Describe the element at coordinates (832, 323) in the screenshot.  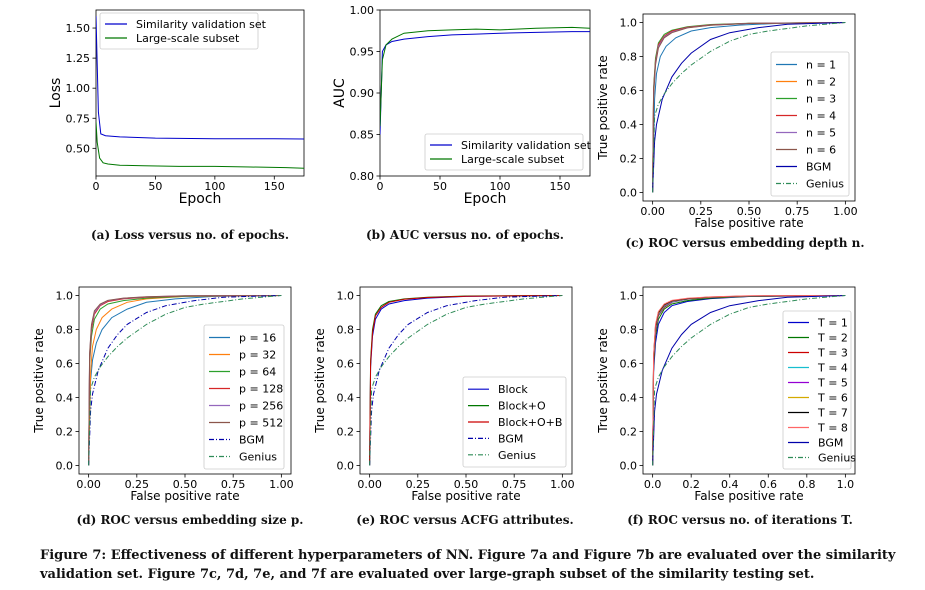
I see `legend-label: T = 1` at that location.